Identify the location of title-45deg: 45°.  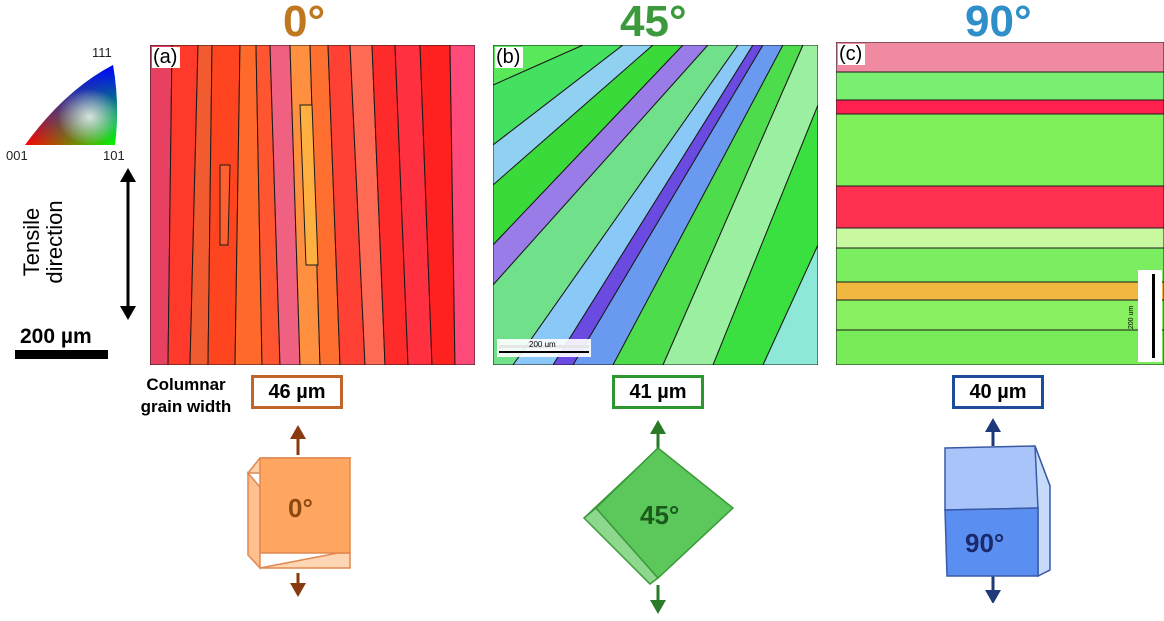
(653, 23).